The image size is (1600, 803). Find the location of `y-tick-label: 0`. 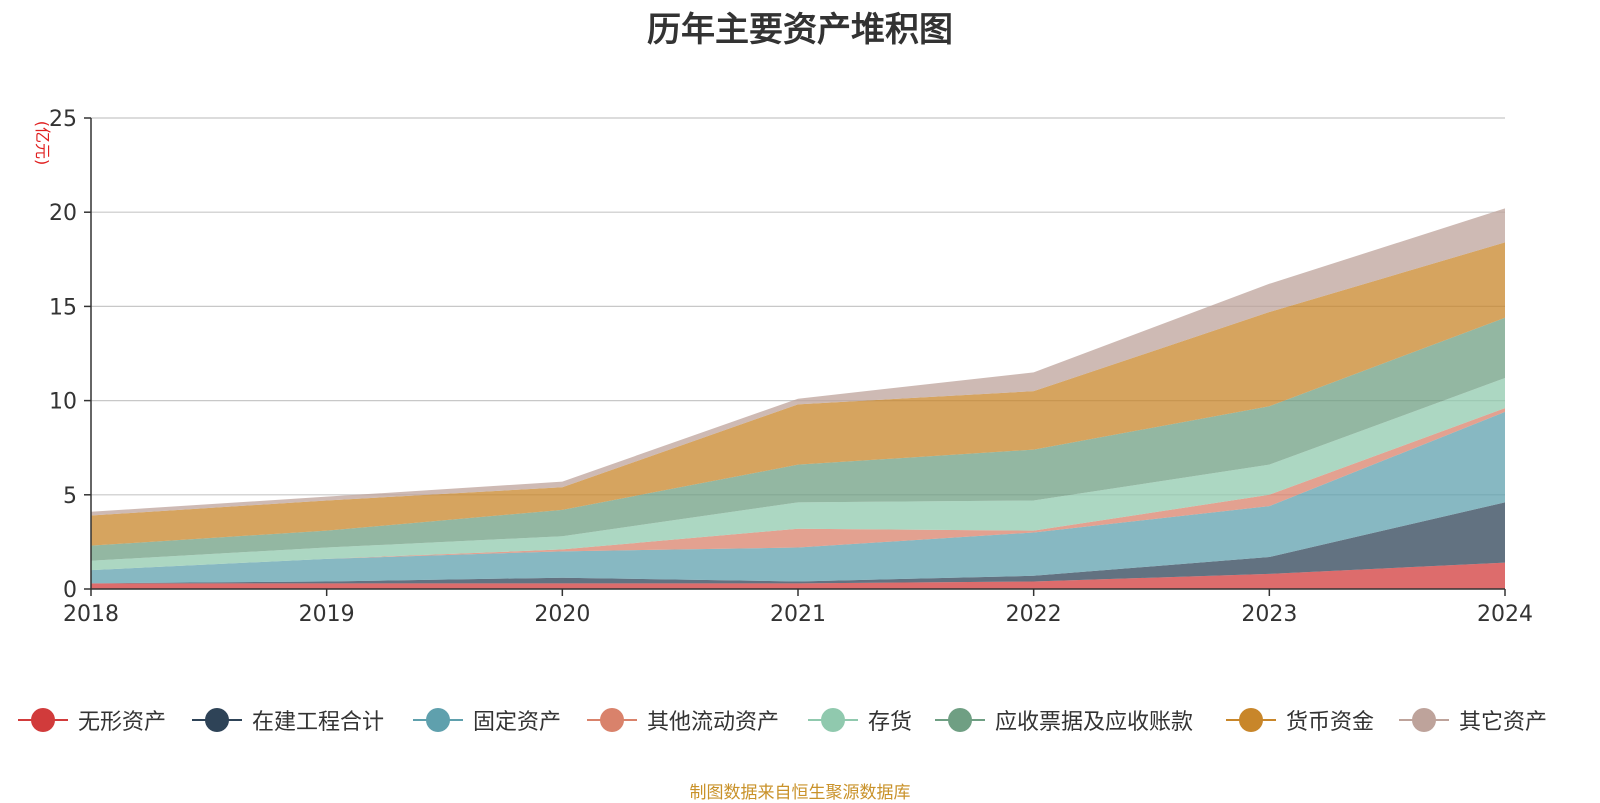

y-tick-label: 0 is located at coordinates (70, 590).